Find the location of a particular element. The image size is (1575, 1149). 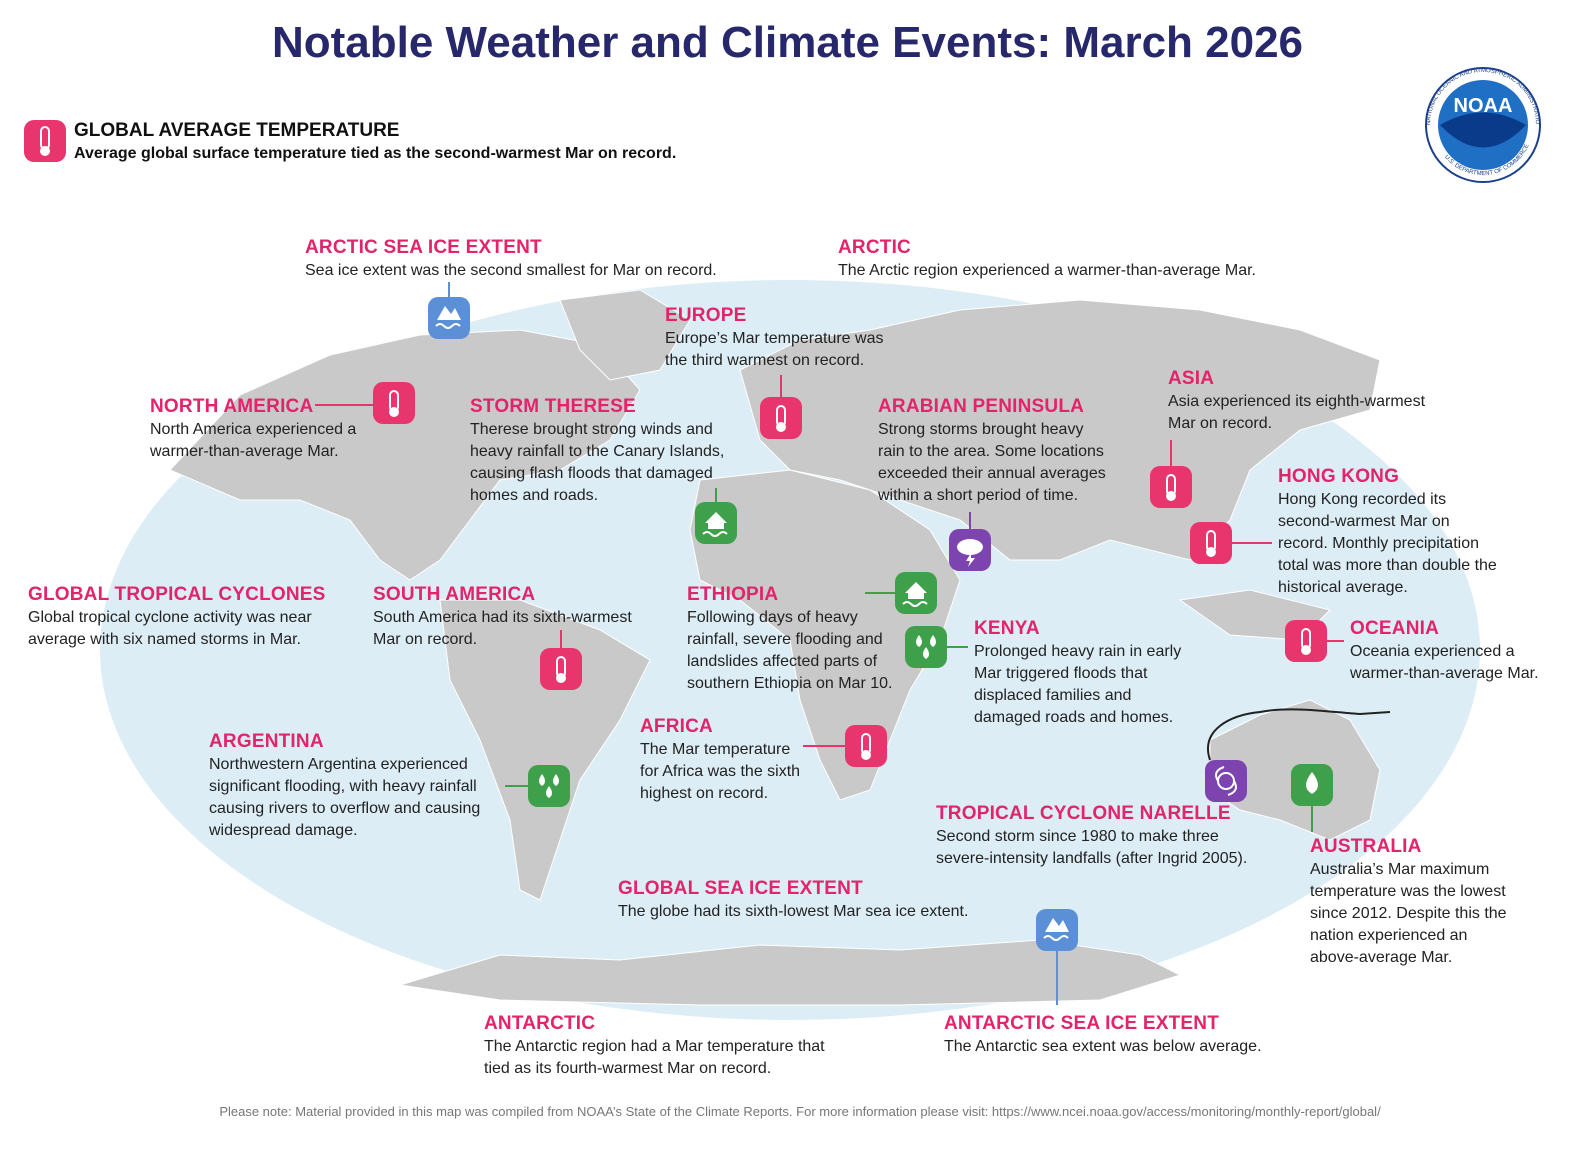

event-text: Second storm since 1980 to make three is located at coordinates (1077, 836).